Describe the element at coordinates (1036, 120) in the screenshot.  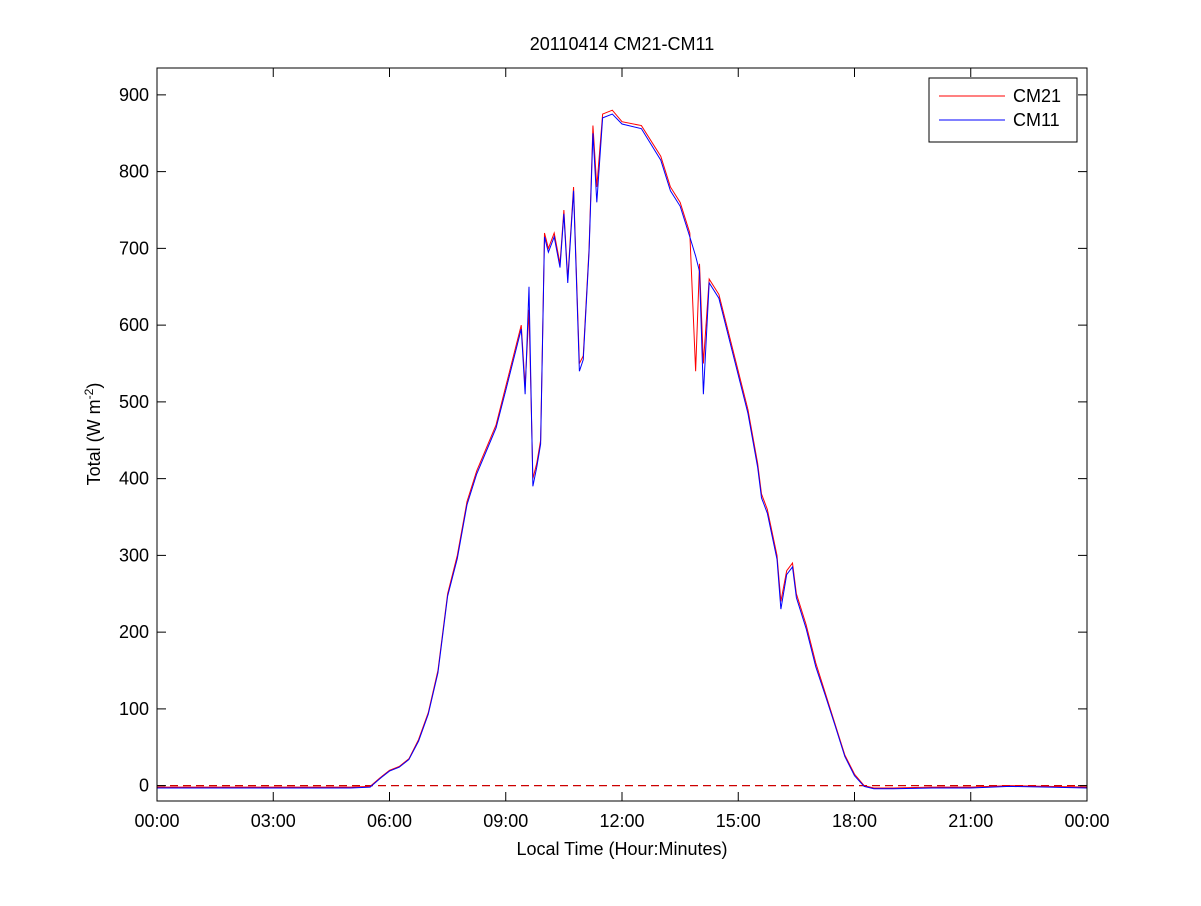
I see `legend-label: CM11` at that location.